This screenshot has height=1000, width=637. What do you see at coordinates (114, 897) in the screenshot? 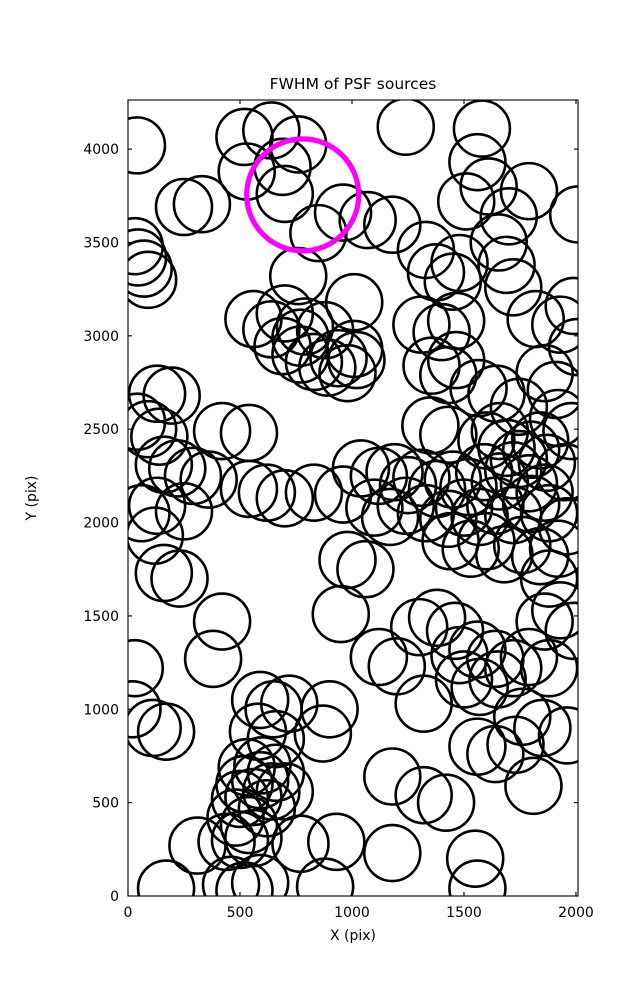
I see `y-tick-label: 0` at bounding box center [114, 897].